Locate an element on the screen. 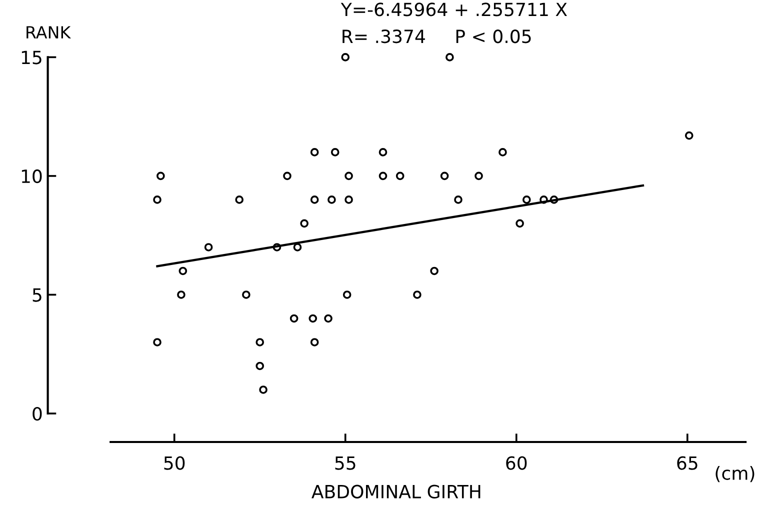  text: (cm) is located at coordinates (735, 474).